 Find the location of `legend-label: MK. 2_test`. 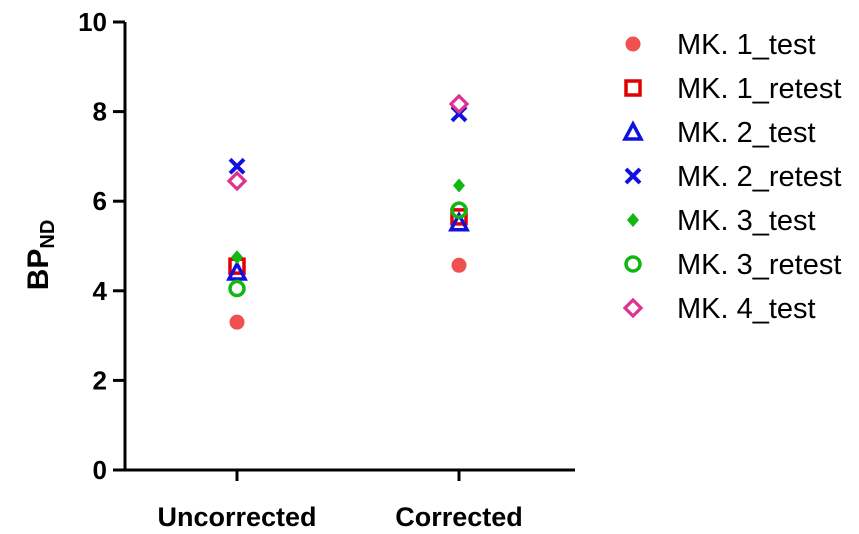

legend-label: MK. 2_test is located at coordinates (746, 133).